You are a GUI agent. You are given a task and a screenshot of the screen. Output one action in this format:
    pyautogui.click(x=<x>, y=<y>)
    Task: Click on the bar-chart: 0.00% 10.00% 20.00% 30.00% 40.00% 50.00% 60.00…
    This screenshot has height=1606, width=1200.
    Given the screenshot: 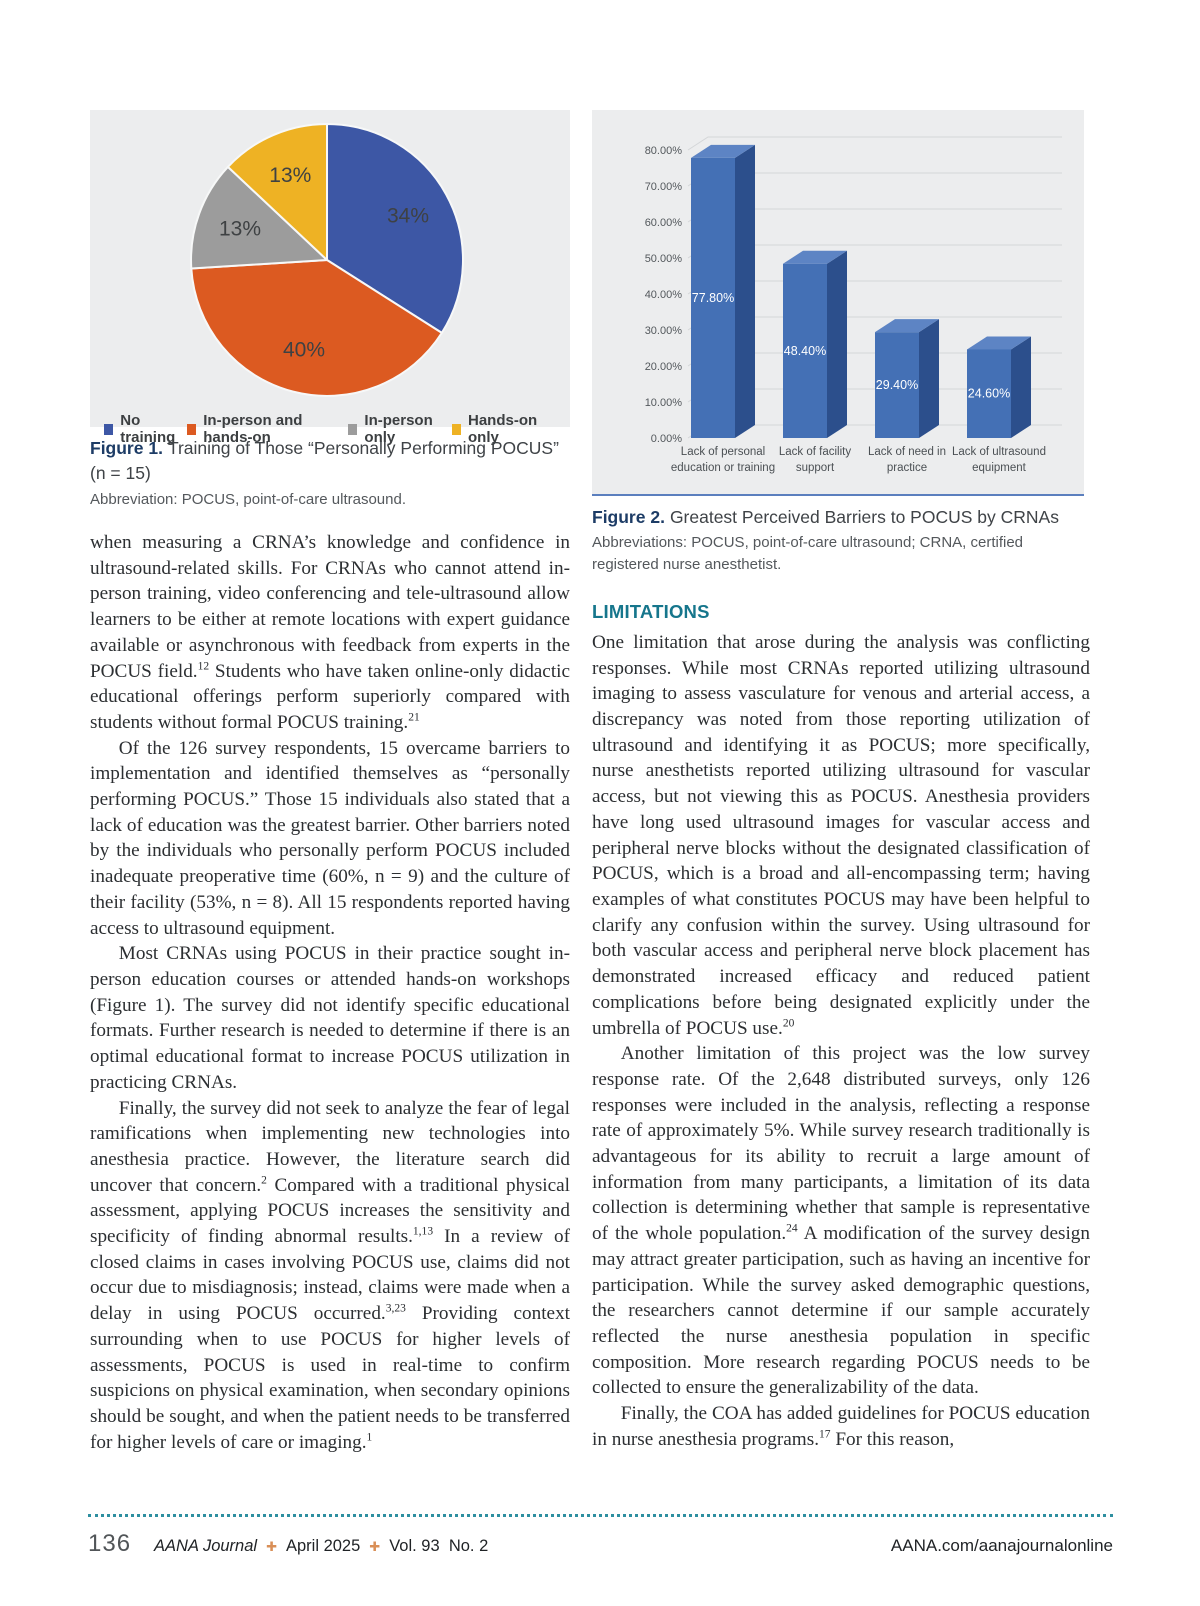 What is the action you would take?
    pyautogui.click(x=838, y=280)
    